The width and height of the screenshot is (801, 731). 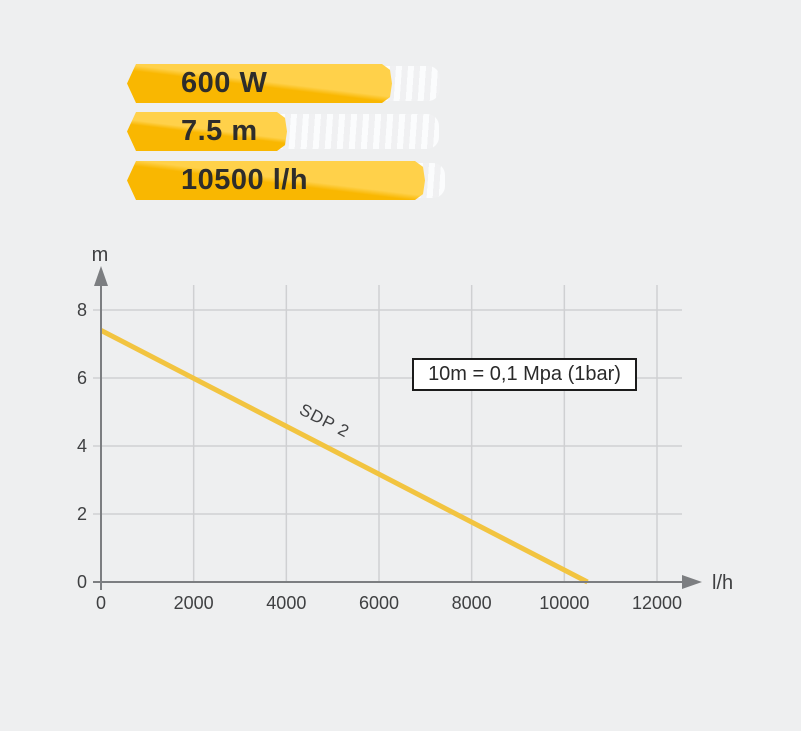 What do you see at coordinates (82, 310) in the screenshot?
I see `y-tick-label: 8` at bounding box center [82, 310].